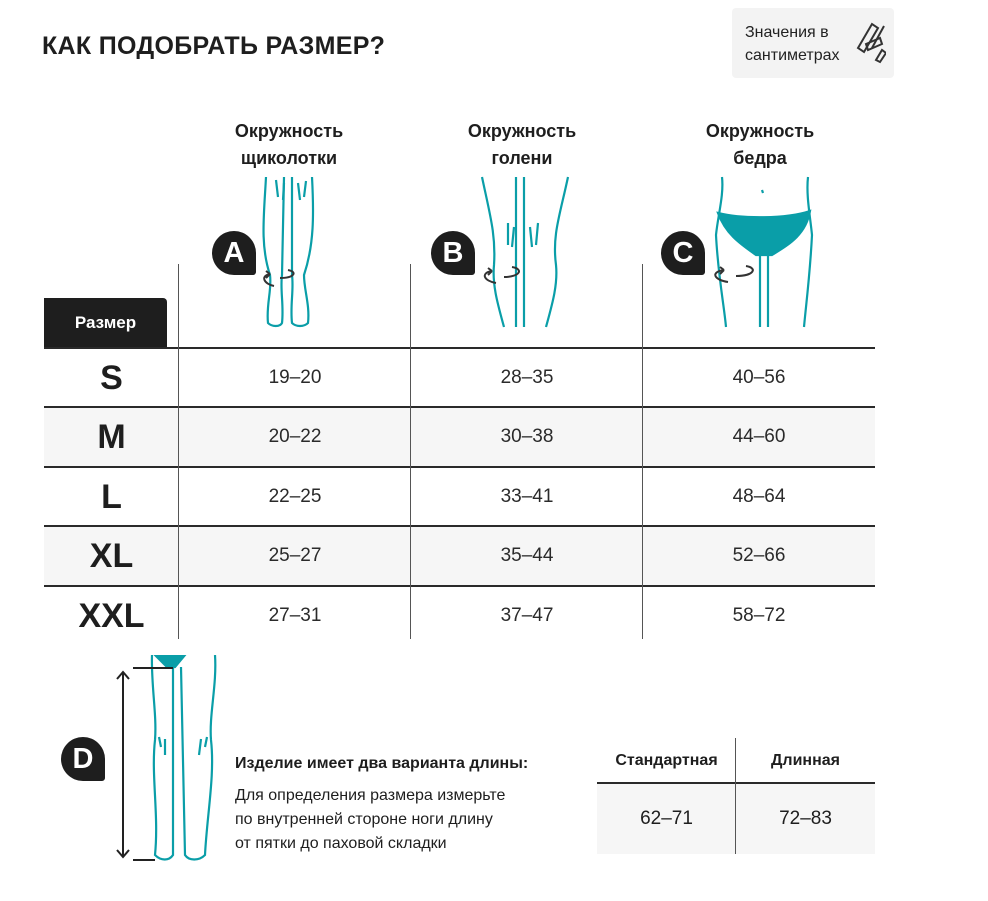  Describe the element at coordinates (527, 615) in the screenshot. I see `calf-value: 37–47` at that location.